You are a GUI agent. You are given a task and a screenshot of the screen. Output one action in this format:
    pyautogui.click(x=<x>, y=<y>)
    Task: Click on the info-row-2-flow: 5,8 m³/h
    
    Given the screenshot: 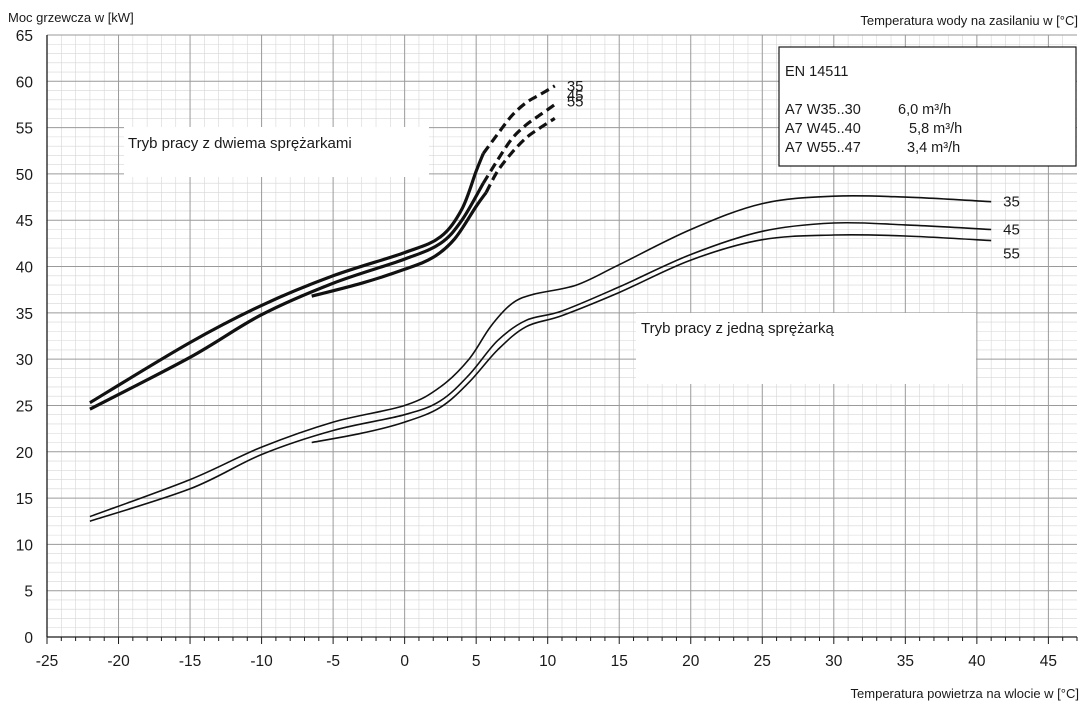 What is the action you would take?
    pyautogui.click(x=935, y=129)
    